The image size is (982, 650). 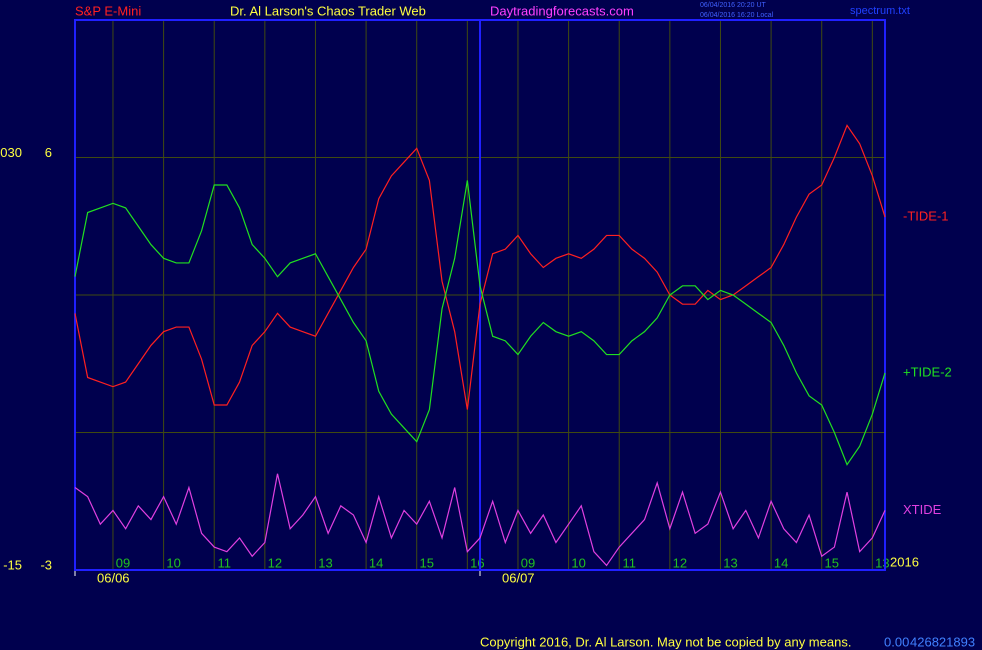 What do you see at coordinates (113, 577) in the screenshot?
I see `date-label: 06/06` at bounding box center [113, 577].